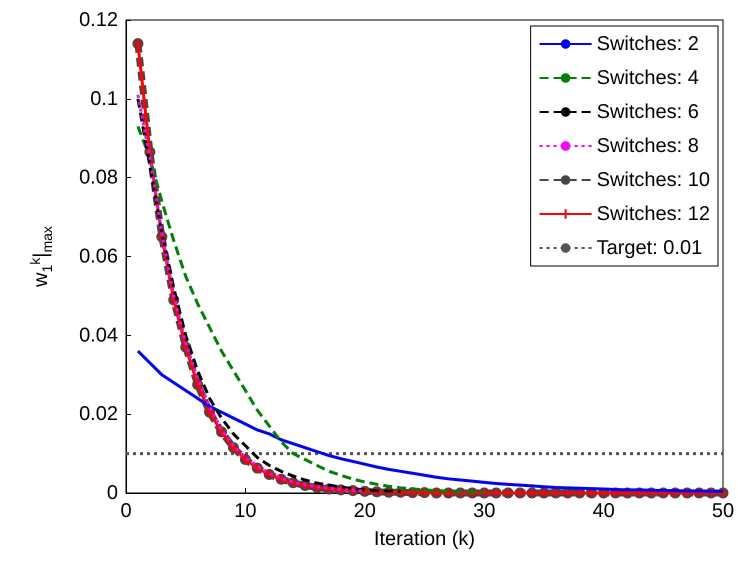 This screenshot has height=567, width=738. Describe the element at coordinates (98, 414) in the screenshot. I see `y-tick-label: 0.02` at that location.